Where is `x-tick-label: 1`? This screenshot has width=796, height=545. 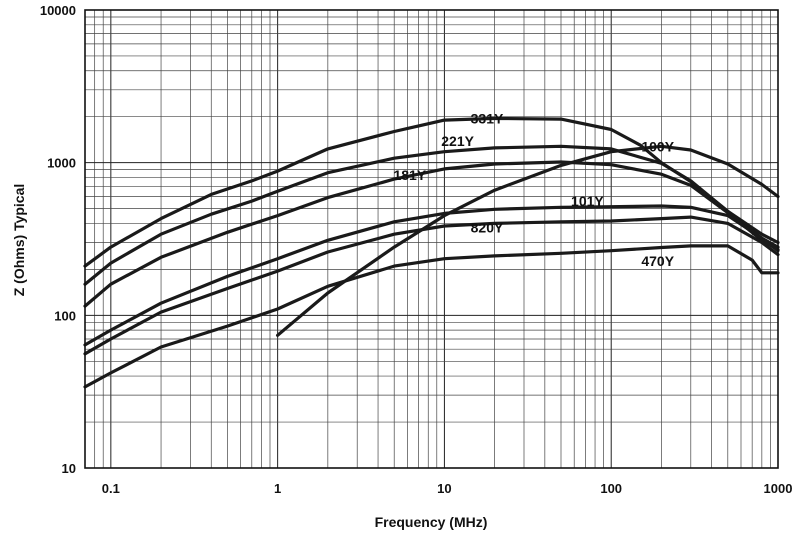 x-tick-label: 1 is located at coordinates (277, 488).